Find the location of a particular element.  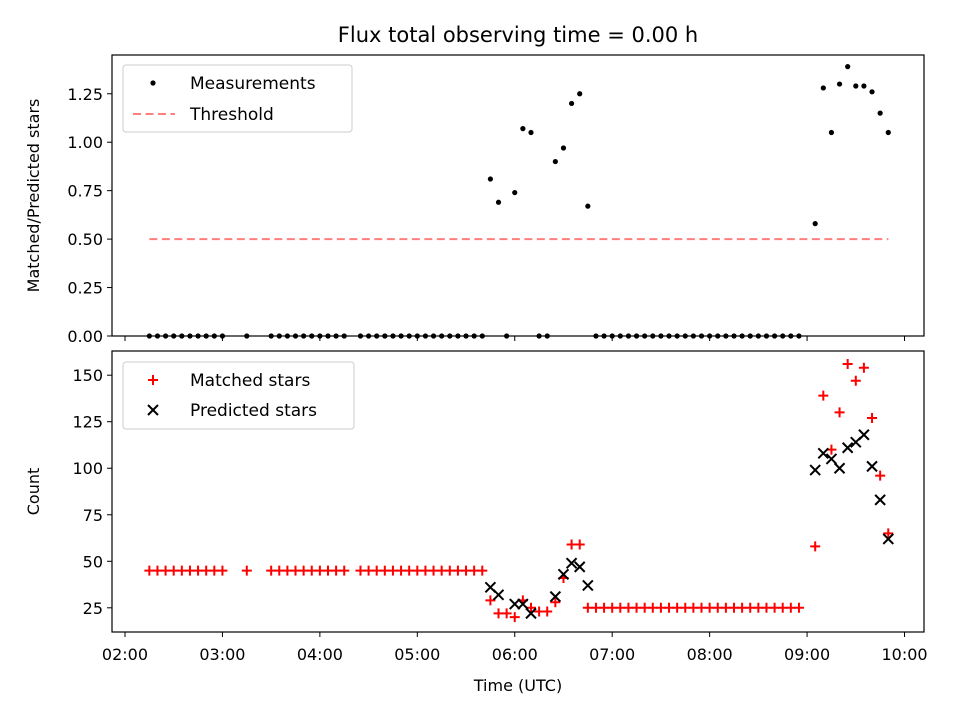

x-tick-label: 09:00 is located at coordinates (807, 654).